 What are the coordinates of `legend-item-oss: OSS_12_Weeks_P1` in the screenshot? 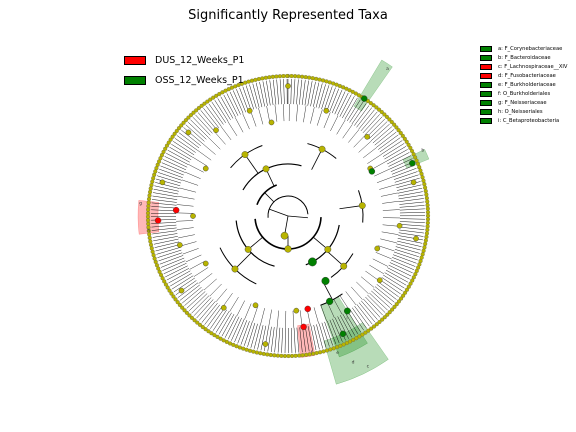 It's located at (184, 80).